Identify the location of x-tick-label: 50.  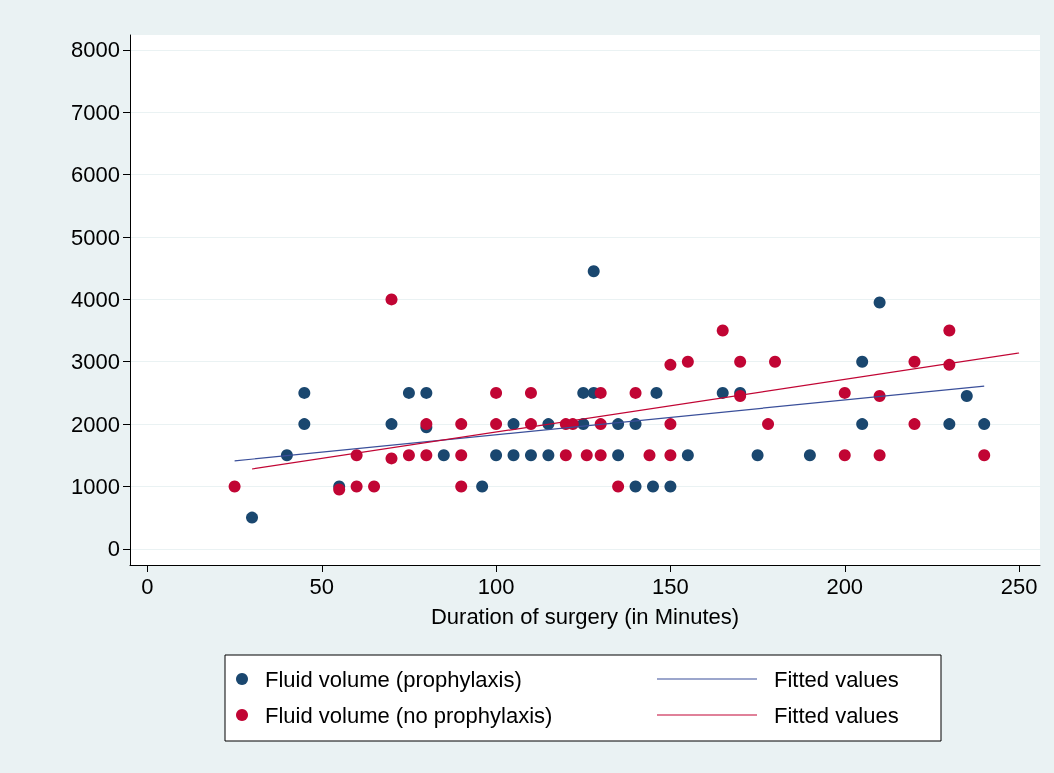
(321, 586).